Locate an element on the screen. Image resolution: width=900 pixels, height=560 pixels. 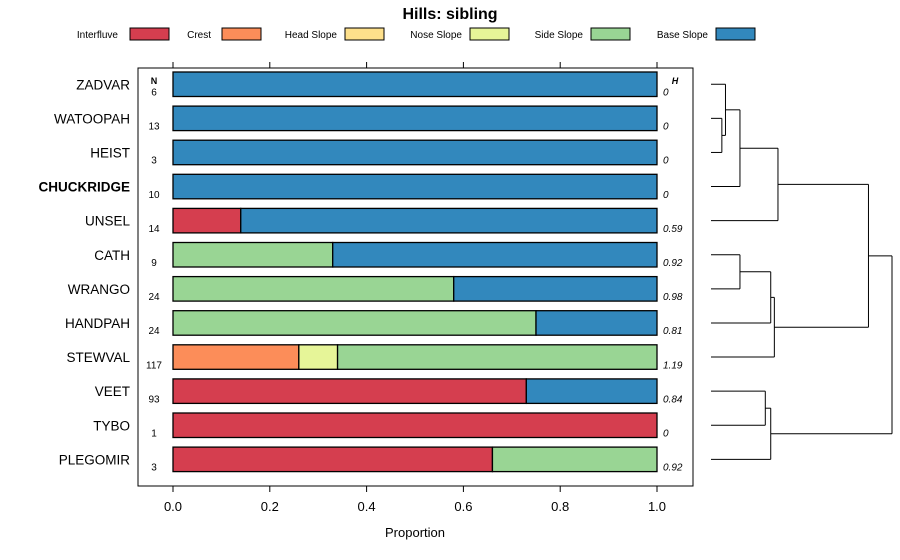
row-label: UNSEL is located at coordinates (108, 221).